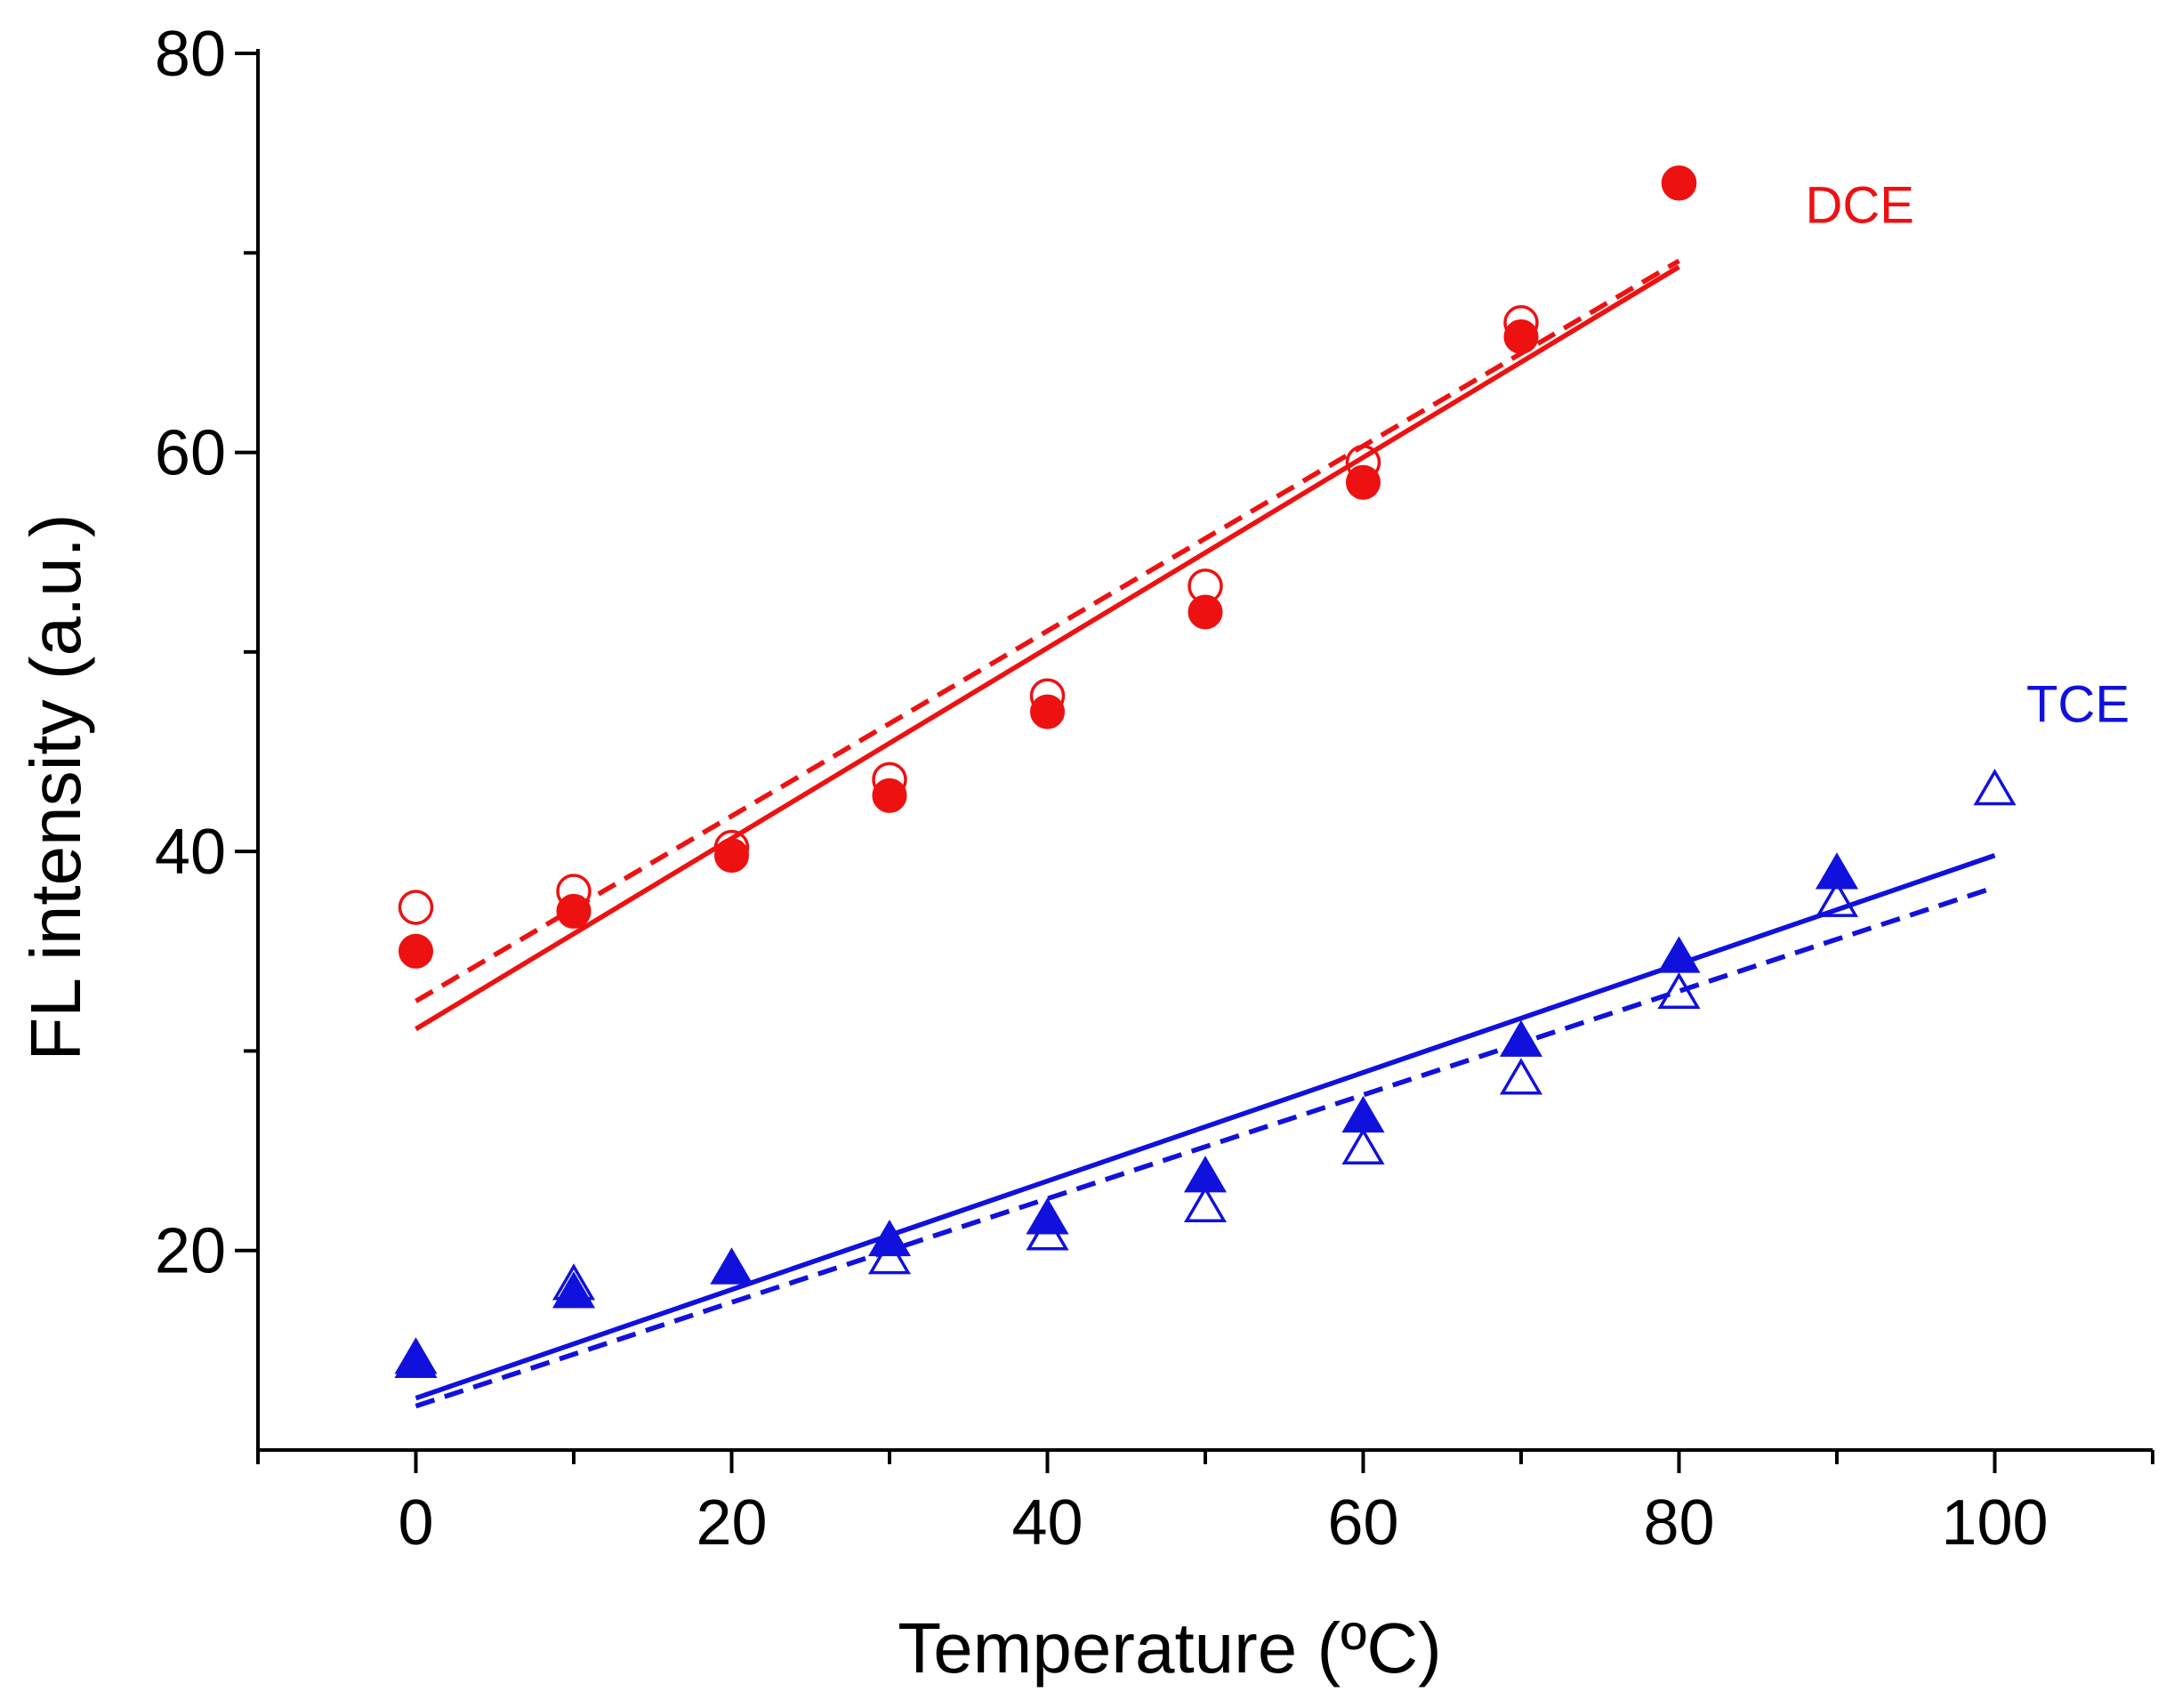 This screenshot has width=2174, height=1708. What do you see at coordinates (190, 54) in the screenshot?
I see `y-tick-label: 80` at bounding box center [190, 54].